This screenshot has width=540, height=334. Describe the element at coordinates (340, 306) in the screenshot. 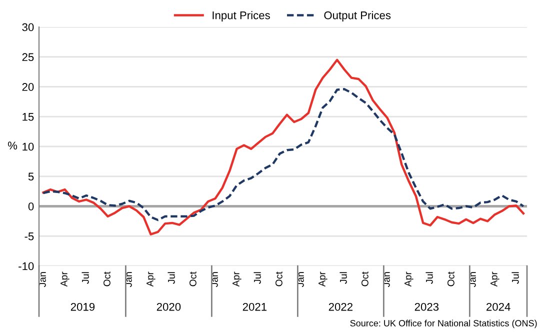

I see `text: 2022` at that location.